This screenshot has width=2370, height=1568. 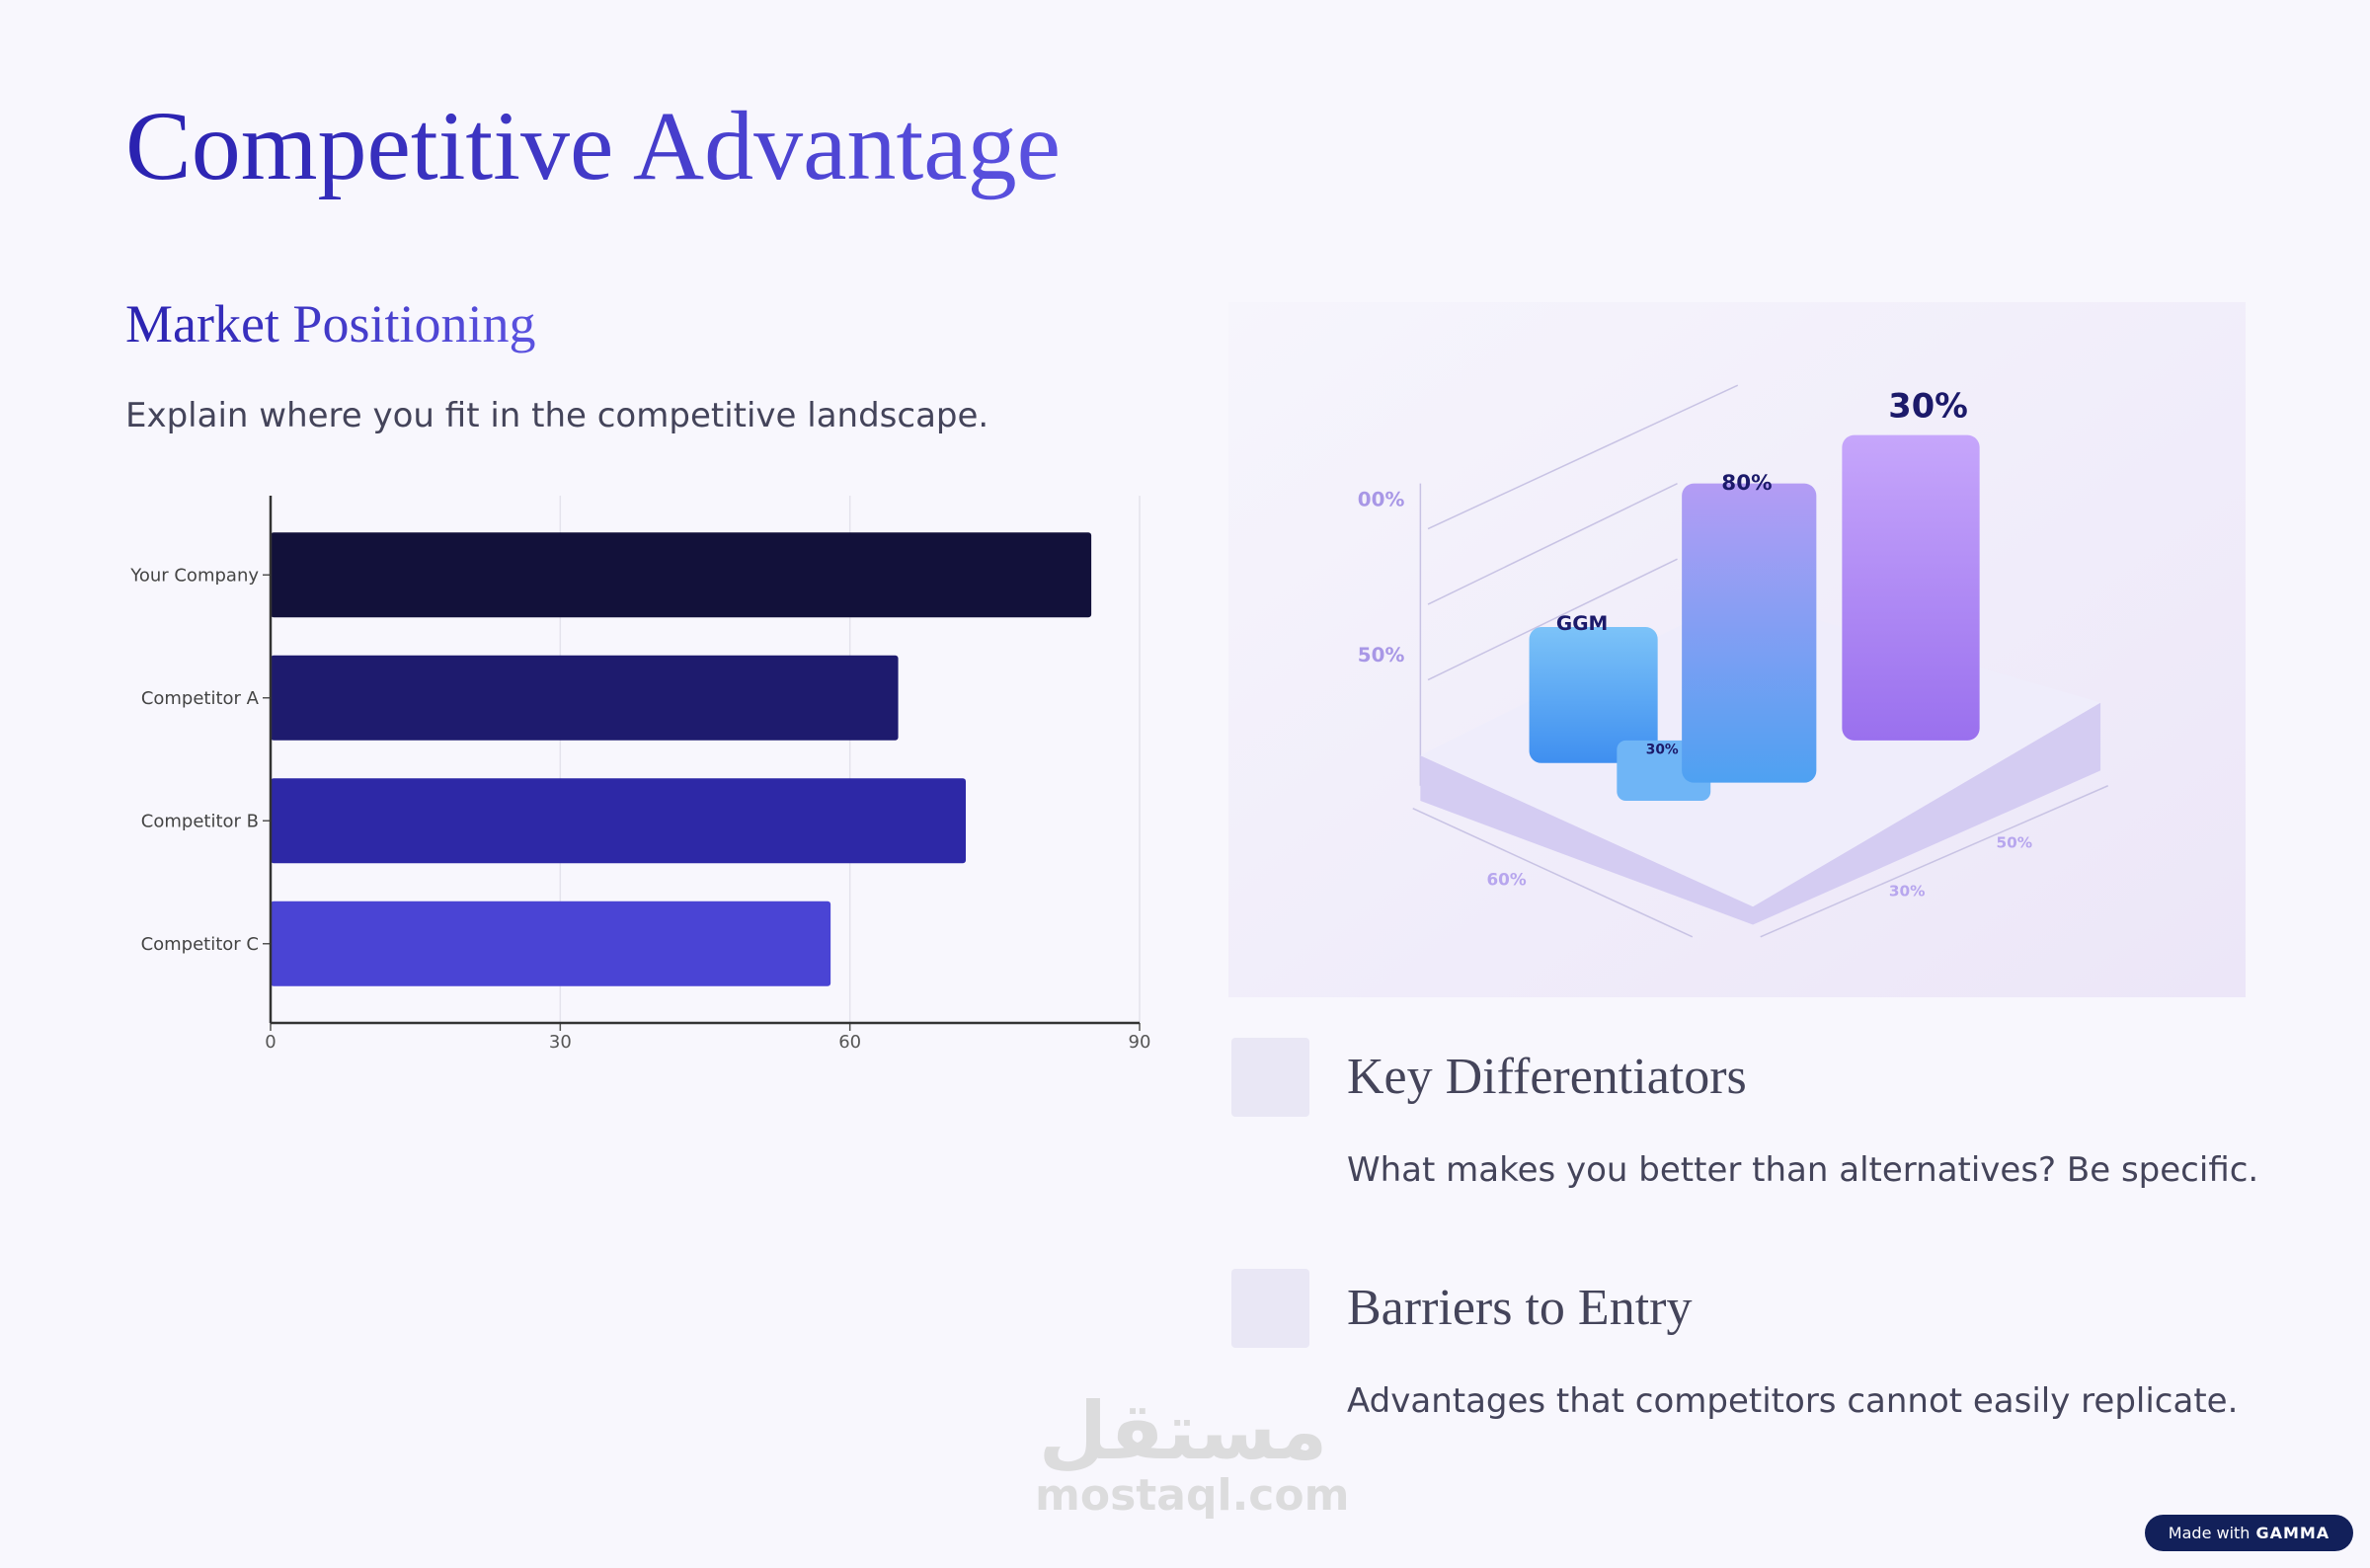 I want to click on x-tick-label: 0, so click(x=271, y=1042).